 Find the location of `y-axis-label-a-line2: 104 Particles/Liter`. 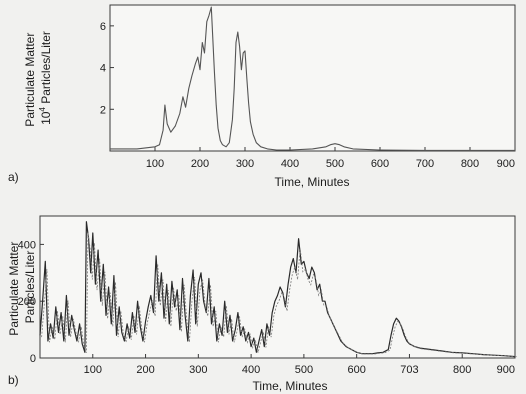

y-axis-label-a-line2: 104 Particles/Liter is located at coordinates (45, 78).